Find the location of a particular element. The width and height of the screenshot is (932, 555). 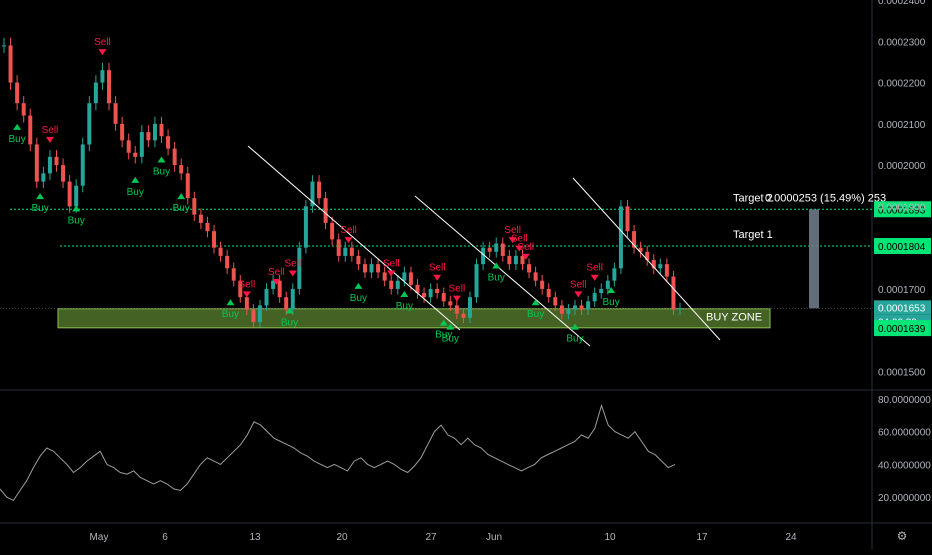

oscillator-tick-label: 80.0000000 is located at coordinates (904, 400).